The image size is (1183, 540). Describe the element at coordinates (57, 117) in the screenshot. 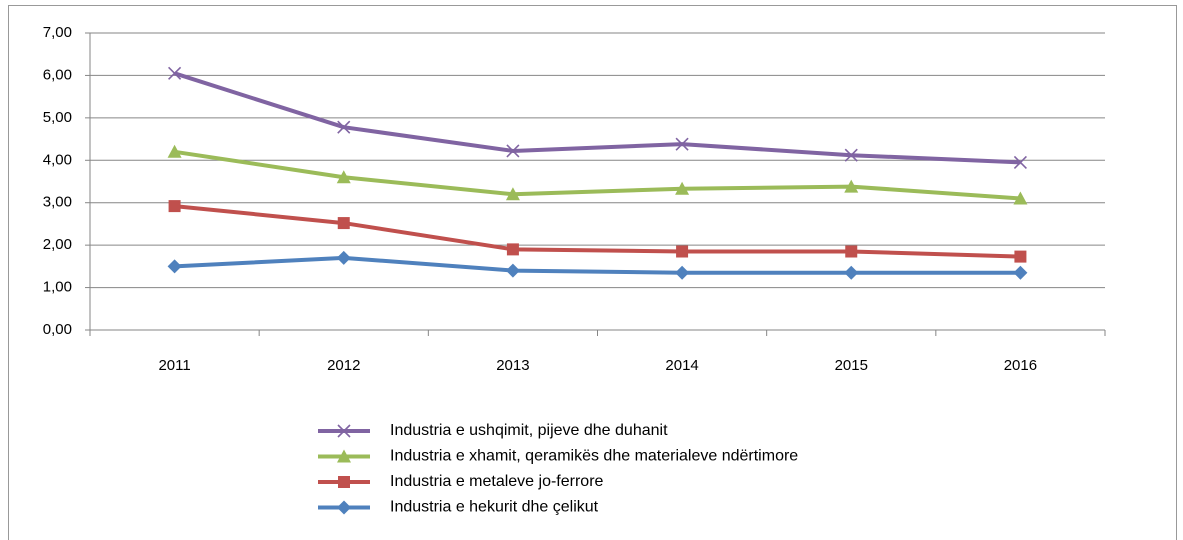

I see `y-tick-label: 5,00` at that location.